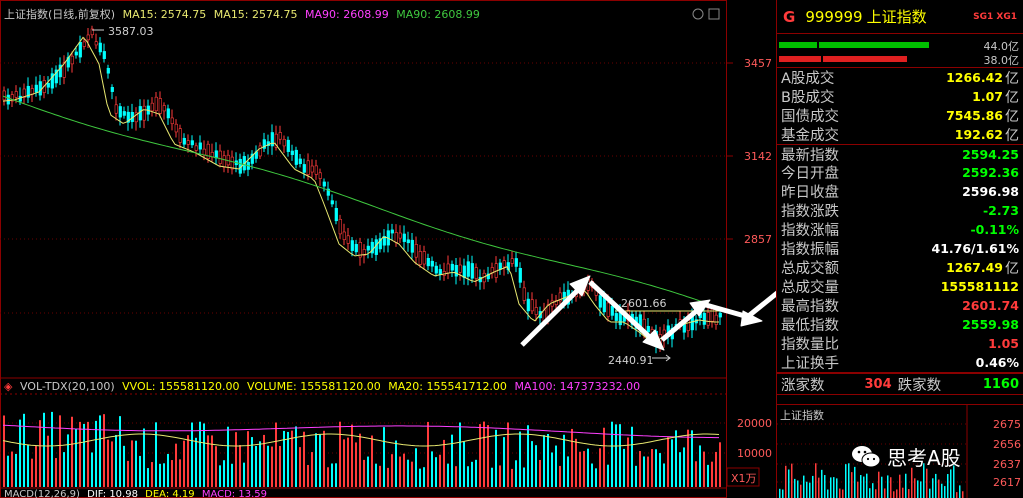 This screenshot has height=498, width=1023. I want to click on window-controls, so click(706, 14).